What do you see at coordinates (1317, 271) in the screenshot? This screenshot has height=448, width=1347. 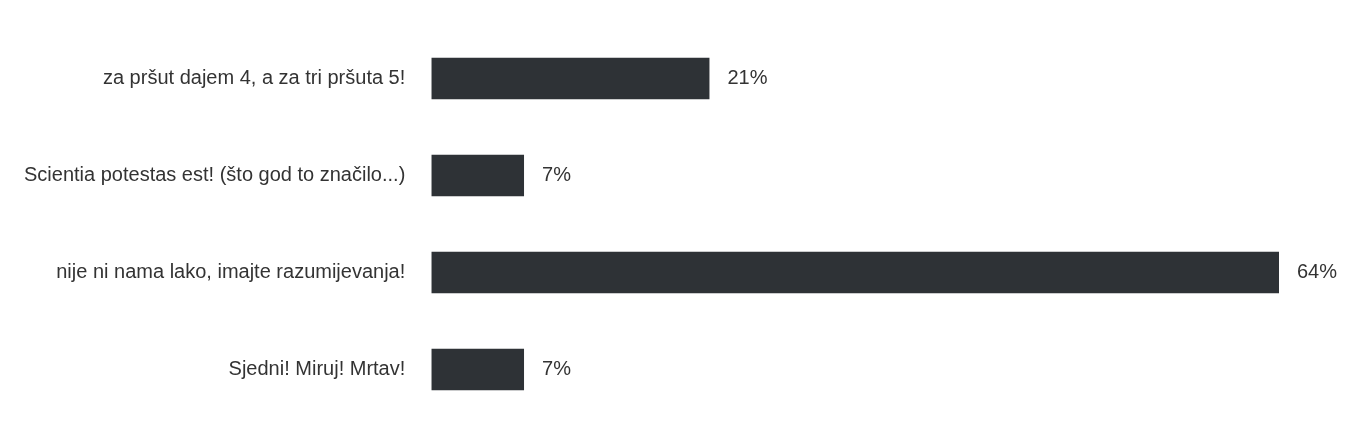 I see `data-label: 64%` at bounding box center [1317, 271].